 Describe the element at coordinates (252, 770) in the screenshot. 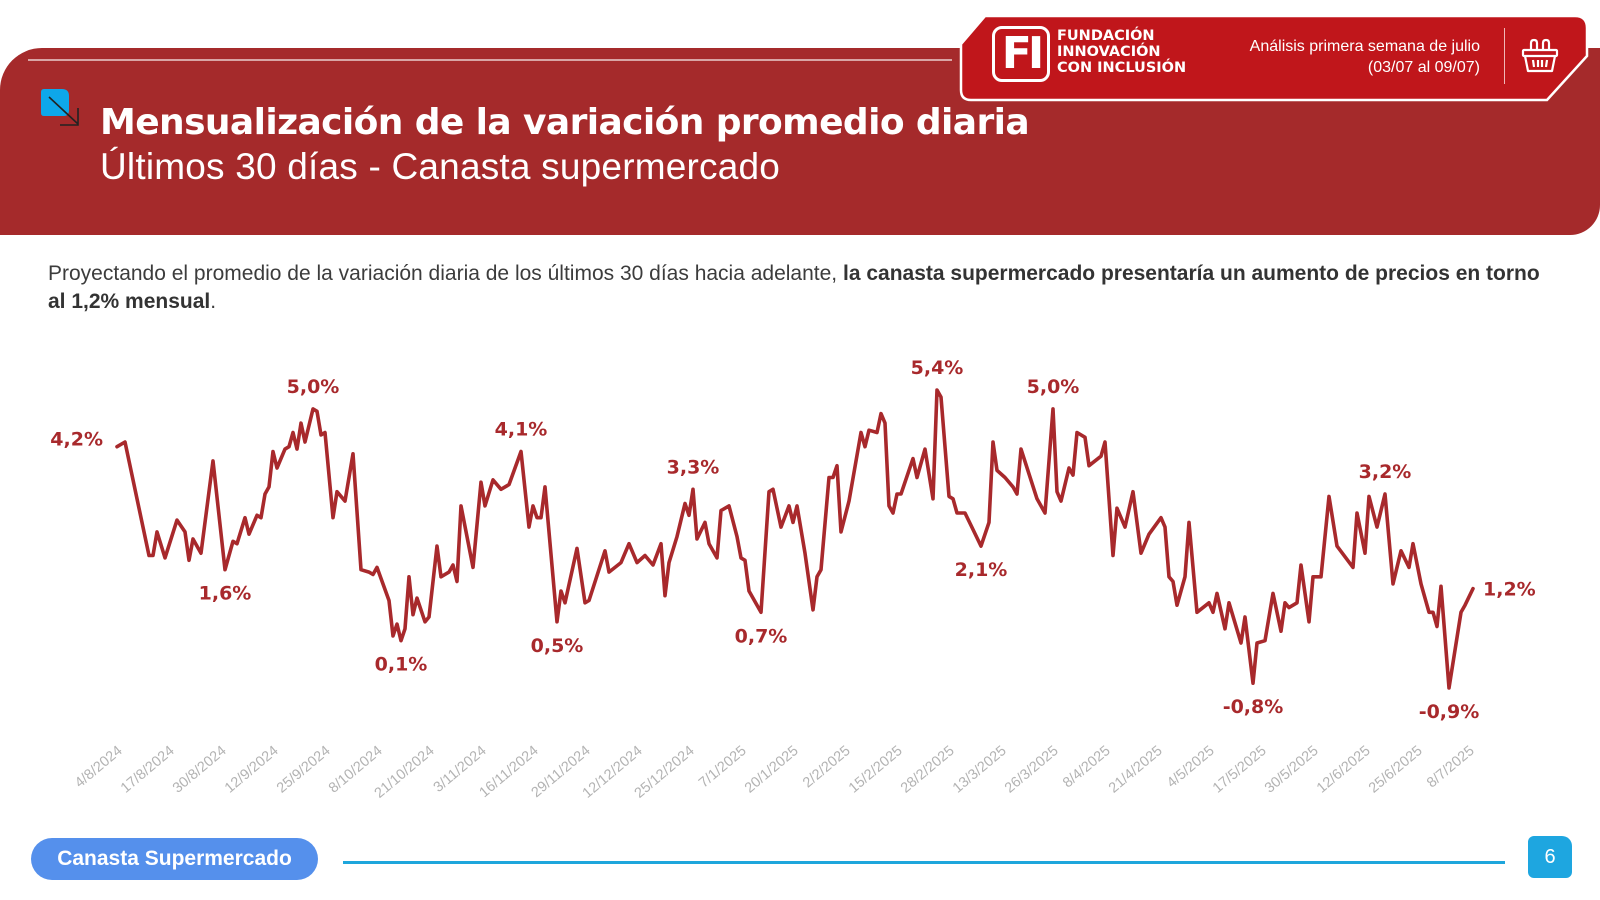

I see `x-tick-label: 12/9/2024` at that location.